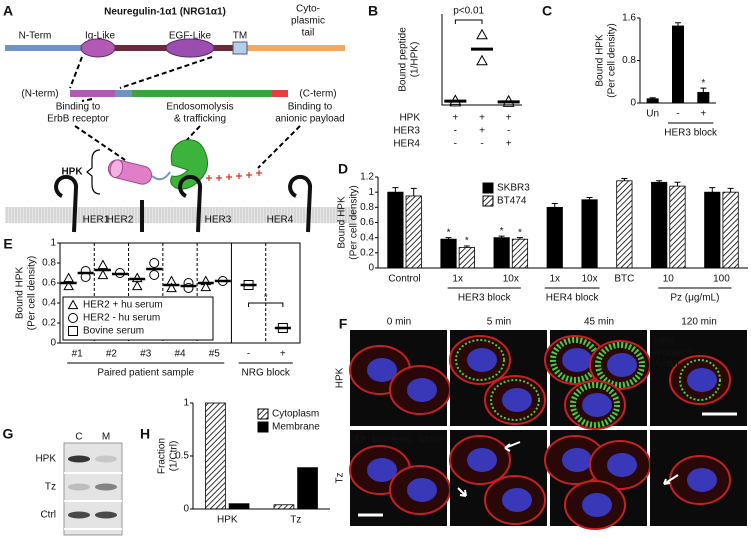 The width and height of the screenshot is (751, 538). Describe the element at coordinates (266, 298) in the screenshot. I see `annotation: *` at that location.